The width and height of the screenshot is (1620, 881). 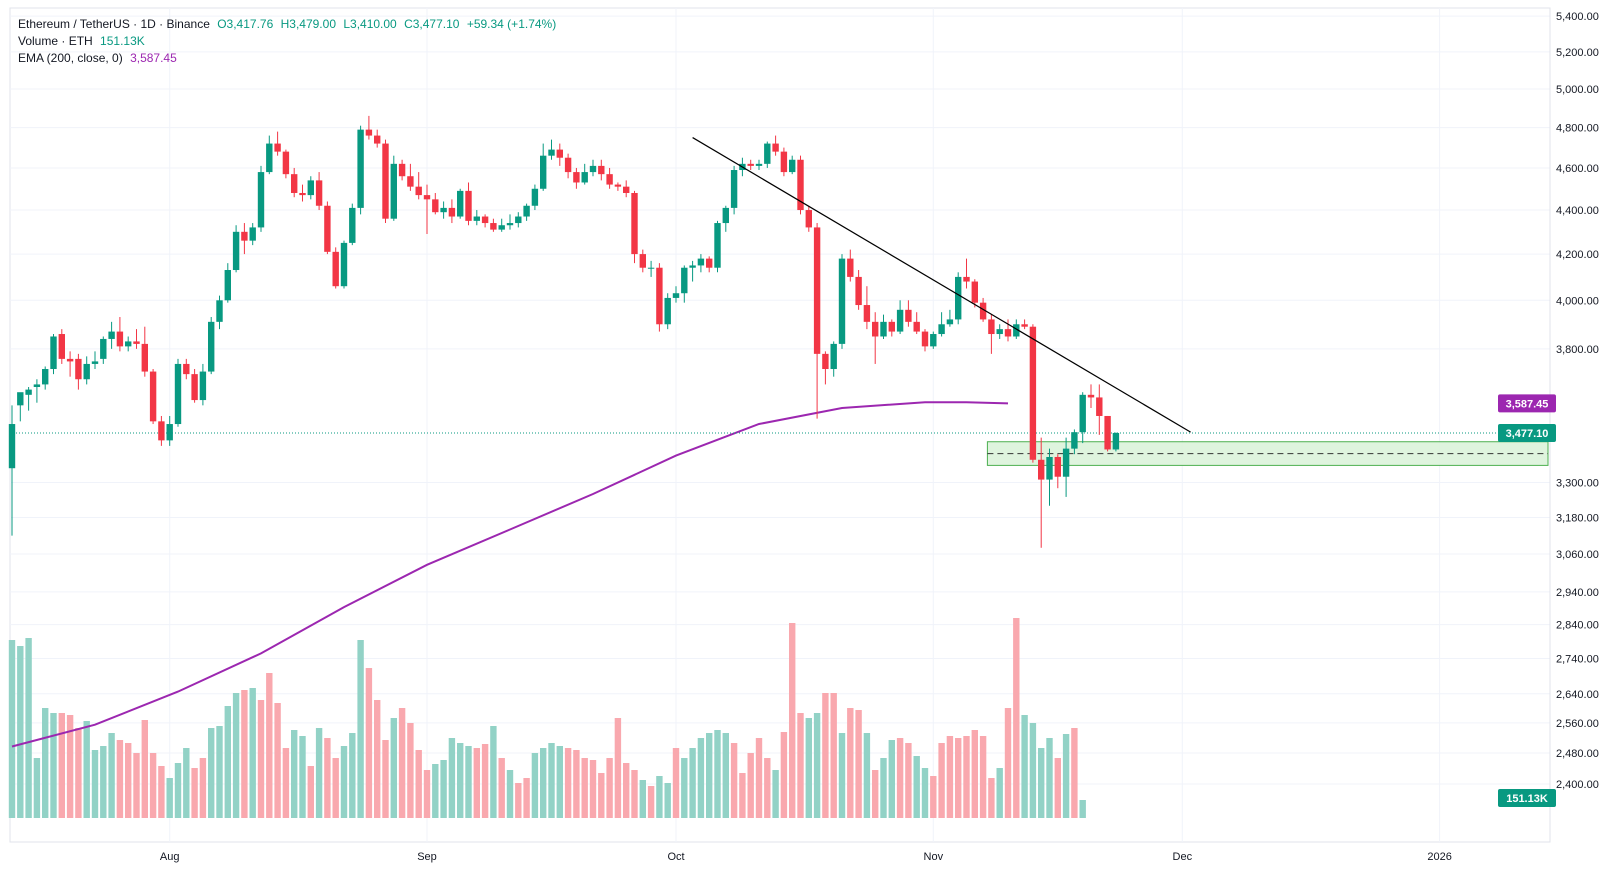 What do you see at coordinates (941, 285) in the screenshot?
I see `trendline` at bounding box center [941, 285].